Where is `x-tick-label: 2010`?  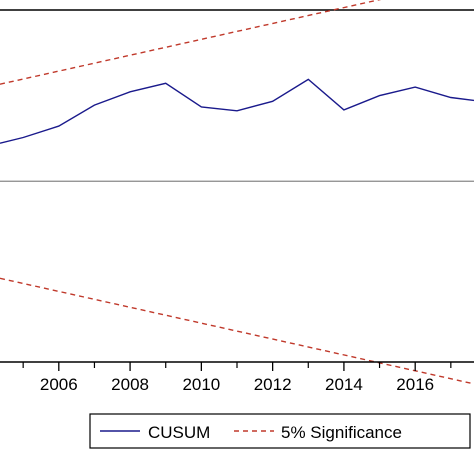 x-tick-label: 2010 is located at coordinates (201, 384).